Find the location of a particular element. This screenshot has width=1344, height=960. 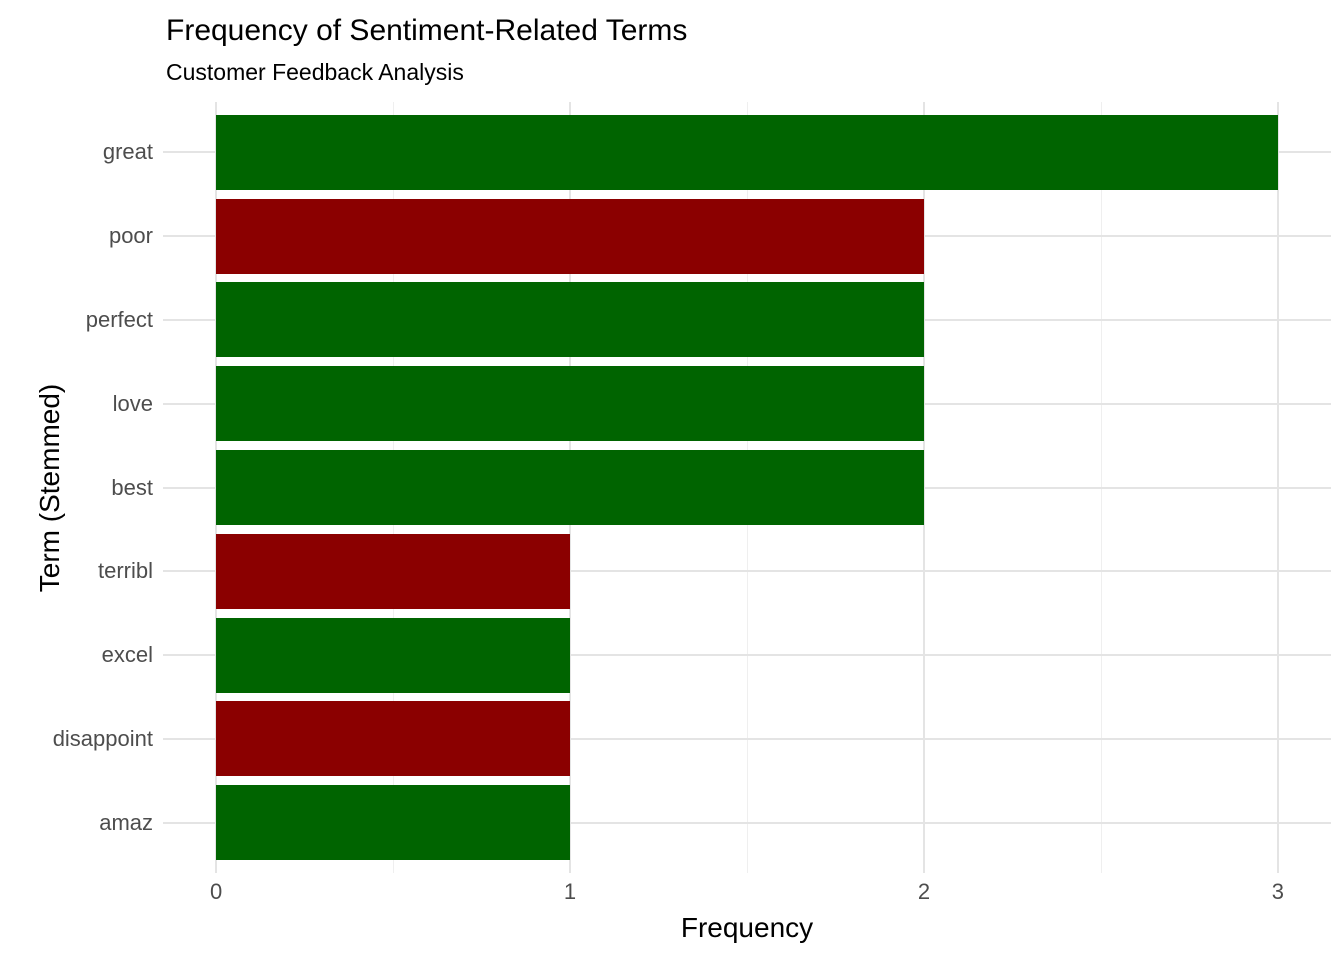

x-tick-label-0: 0 is located at coordinates (216, 891).